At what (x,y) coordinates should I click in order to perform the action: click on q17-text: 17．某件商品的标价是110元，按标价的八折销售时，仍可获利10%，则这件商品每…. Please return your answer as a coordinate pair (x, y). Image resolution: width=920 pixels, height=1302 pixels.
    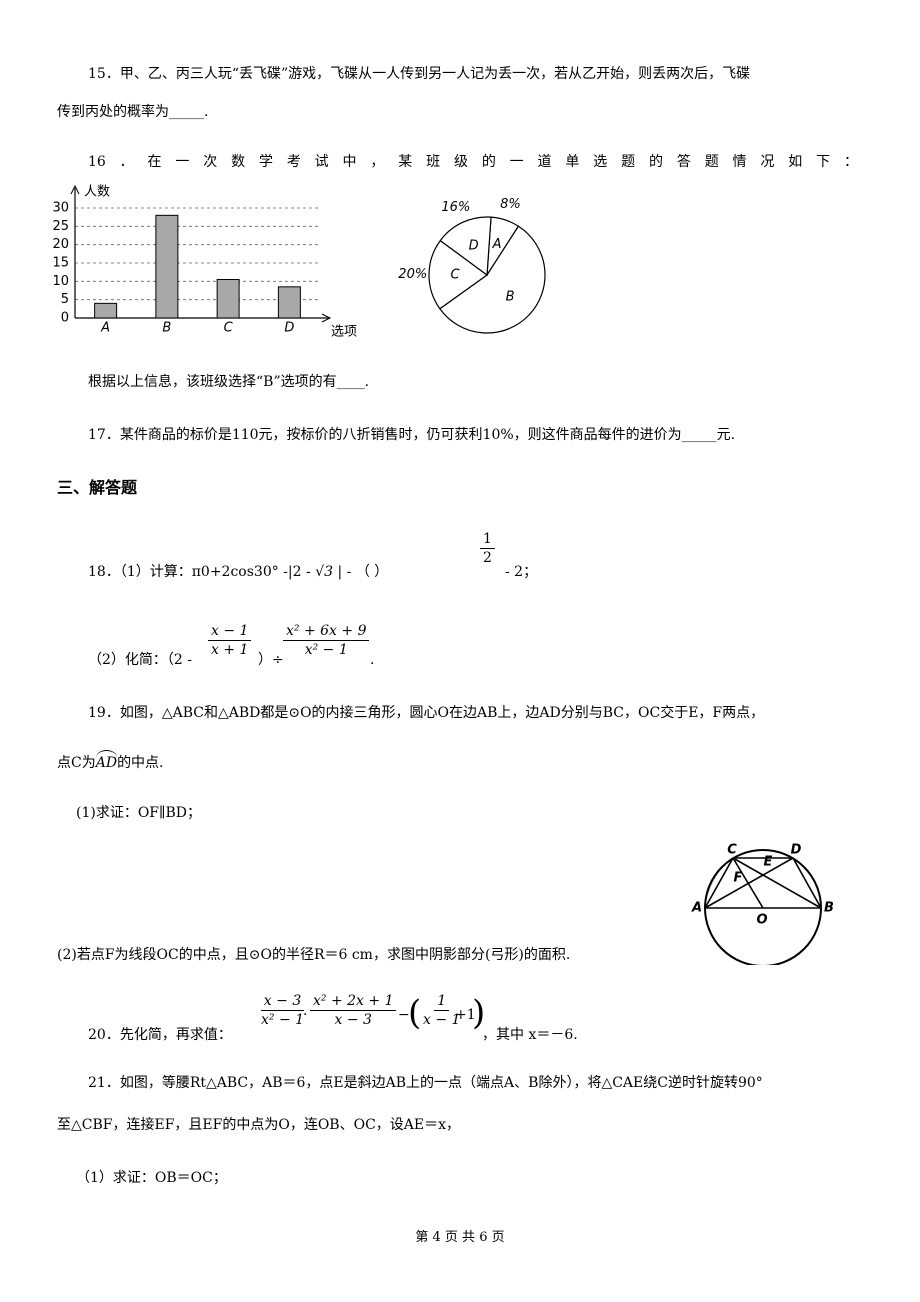
    Looking at the image, I should click on (412, 435).